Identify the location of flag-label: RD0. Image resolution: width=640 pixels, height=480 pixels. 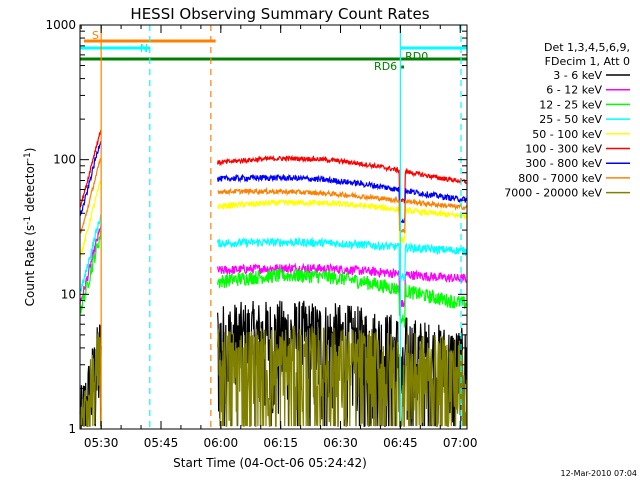
(416, 56).